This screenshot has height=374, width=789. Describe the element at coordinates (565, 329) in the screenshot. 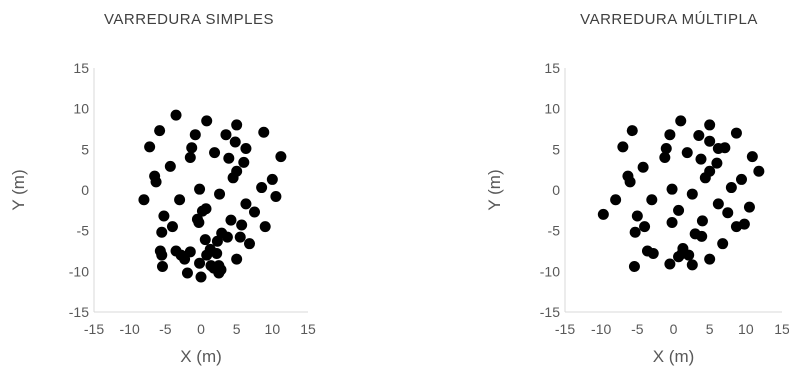

I see `chart-2-x-tick-label: -15` at that location.